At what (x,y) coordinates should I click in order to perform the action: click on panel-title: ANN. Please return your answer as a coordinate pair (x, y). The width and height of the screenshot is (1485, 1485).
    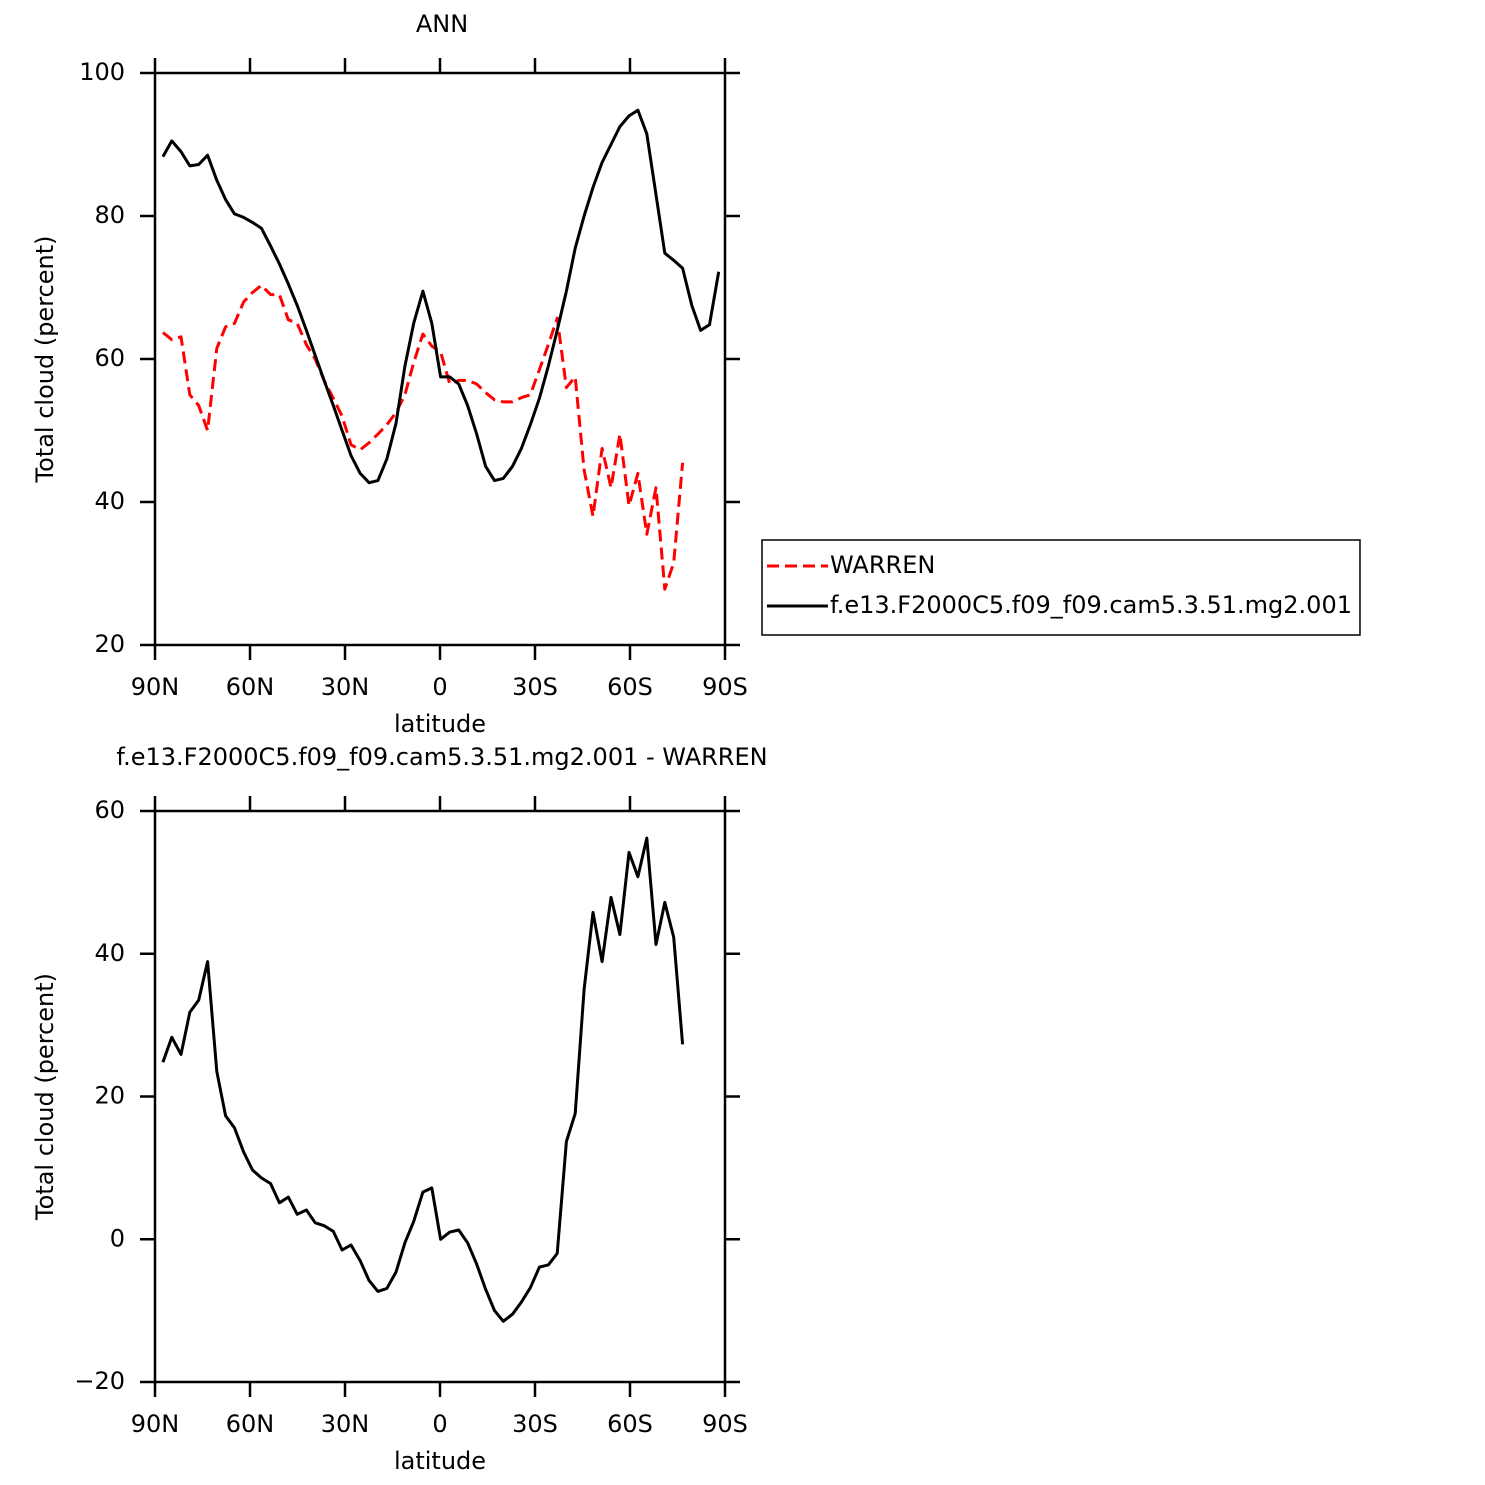
    Looking at the image, I should click on (442, 24).